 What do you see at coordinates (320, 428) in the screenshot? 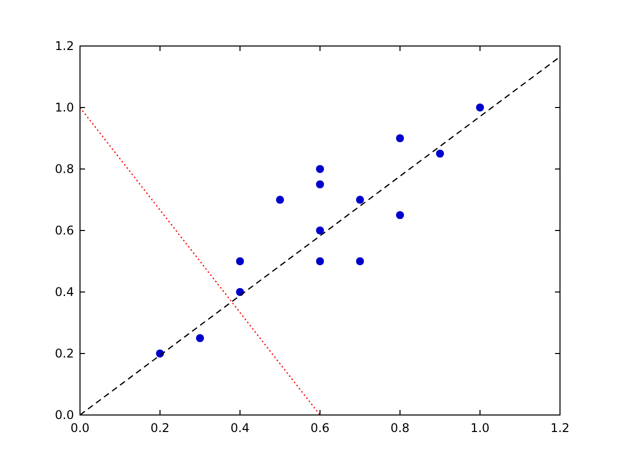
I see `x-tick-label: 0.6` at bounding box center [320, 428].